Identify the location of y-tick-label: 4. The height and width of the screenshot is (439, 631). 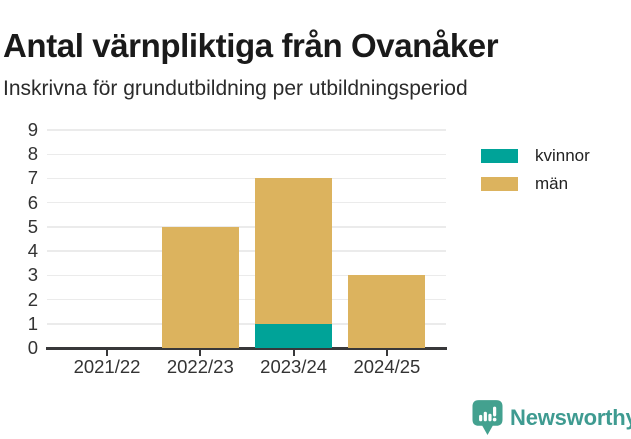
(32, 251).